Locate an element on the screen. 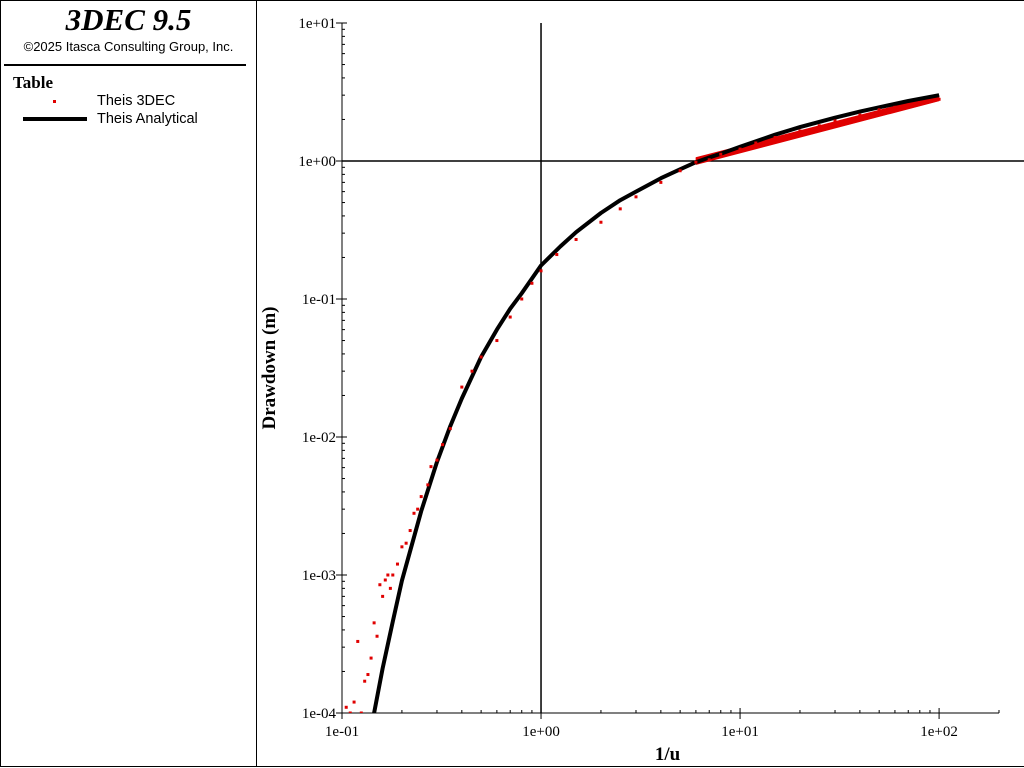 This screenshot has width=1024, height=768. app-title: 3DEC 9.5 is located at coordinates (128, 19).